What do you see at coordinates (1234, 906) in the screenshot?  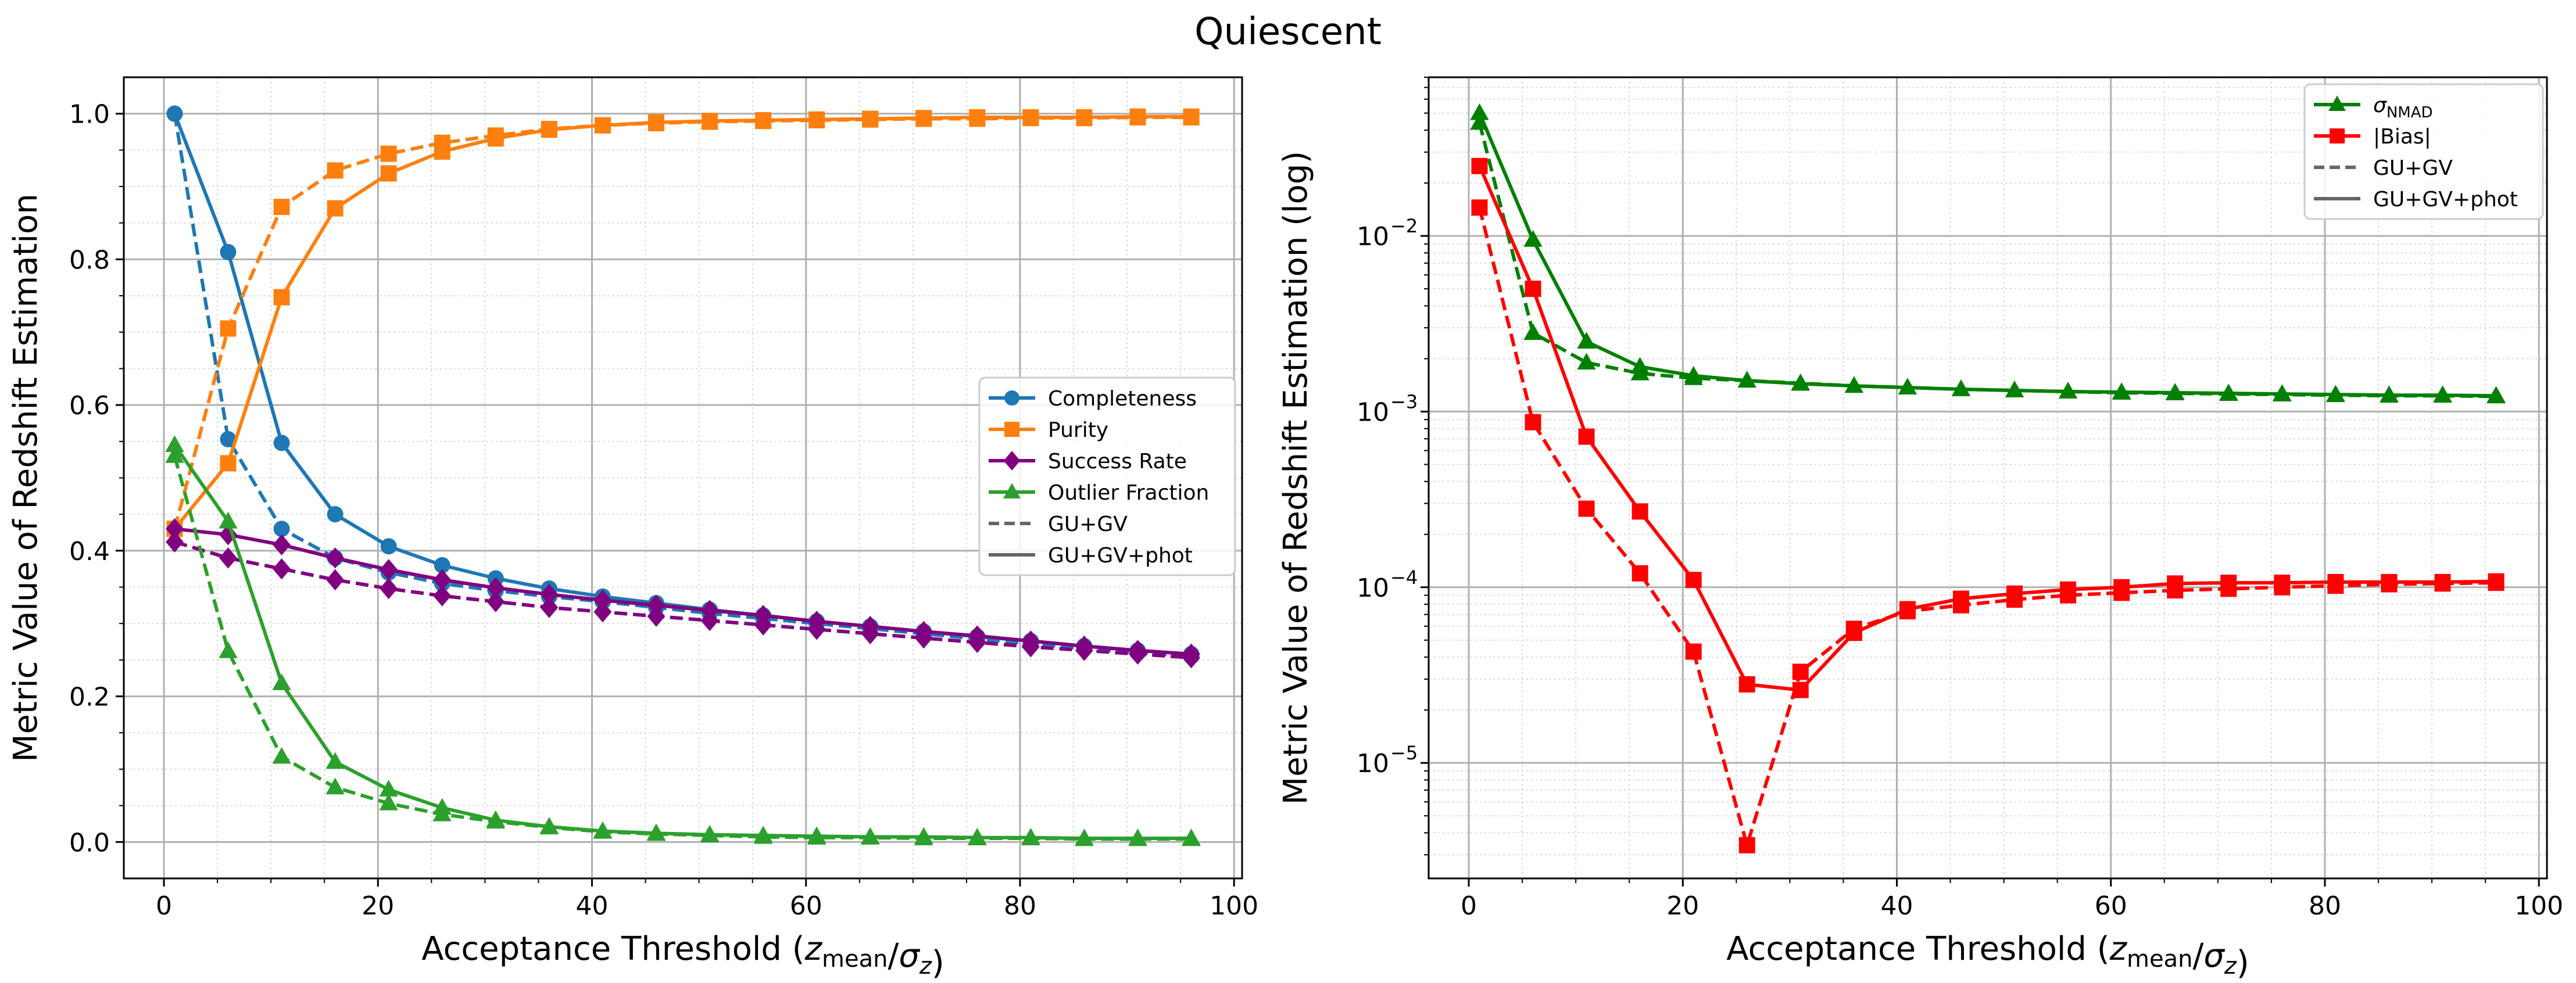 I see `x-tick-label: 100` at bounding box center [1234, 906].